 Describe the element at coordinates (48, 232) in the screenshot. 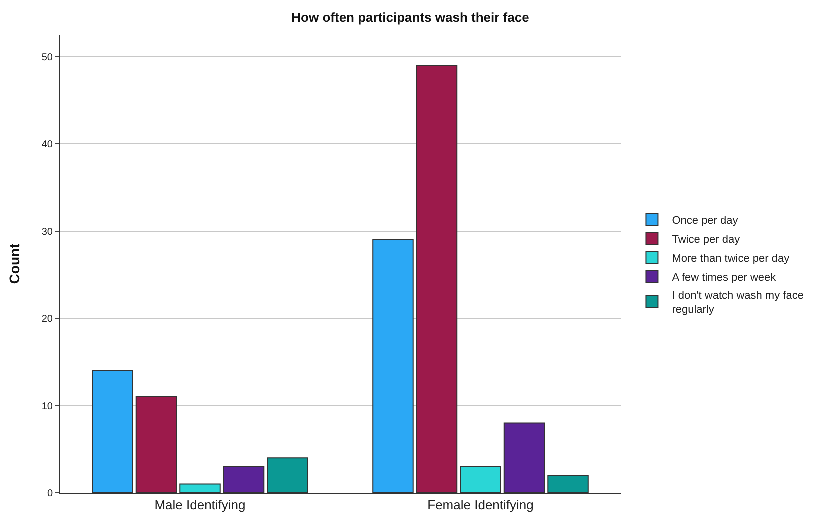

I see `y-tick-label: 30` at that location.